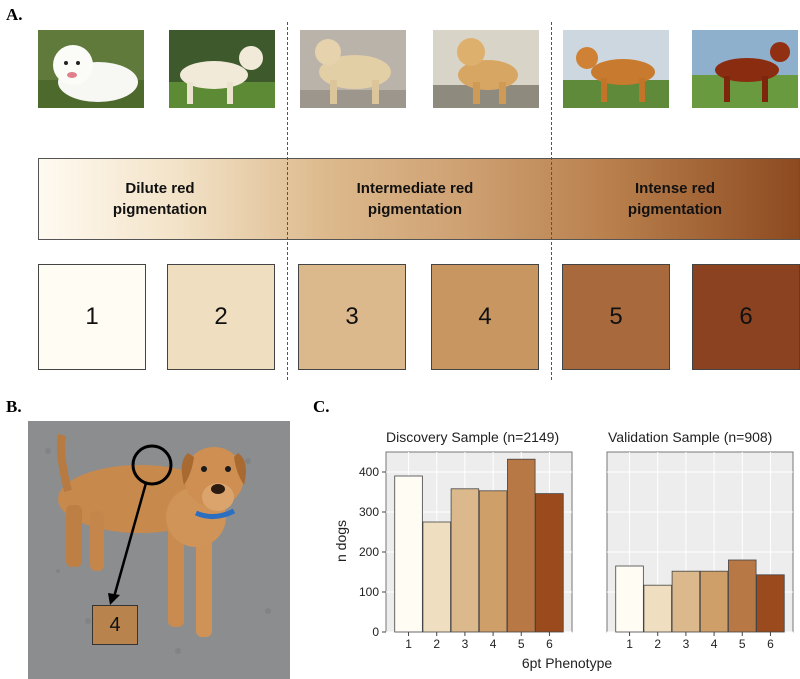 This screenshot has height=679, width=800. Describe the element at coordinates (745, 69) in the screenshot. I see `irish-setter-photo` at that location.